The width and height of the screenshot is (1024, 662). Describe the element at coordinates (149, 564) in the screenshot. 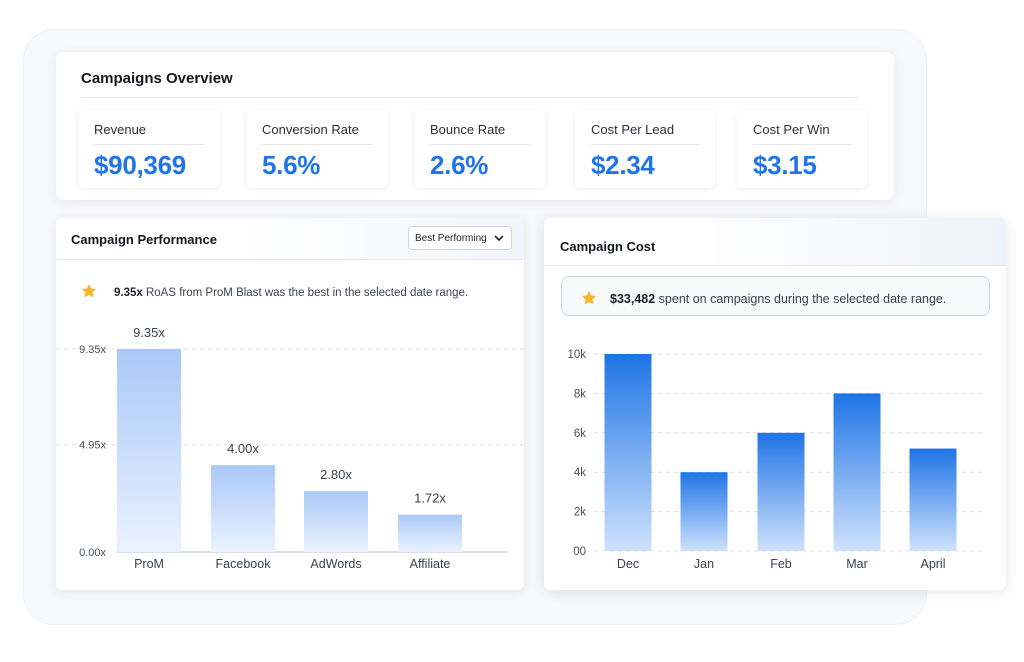

I see `x-tick-label: ProM` at that location.